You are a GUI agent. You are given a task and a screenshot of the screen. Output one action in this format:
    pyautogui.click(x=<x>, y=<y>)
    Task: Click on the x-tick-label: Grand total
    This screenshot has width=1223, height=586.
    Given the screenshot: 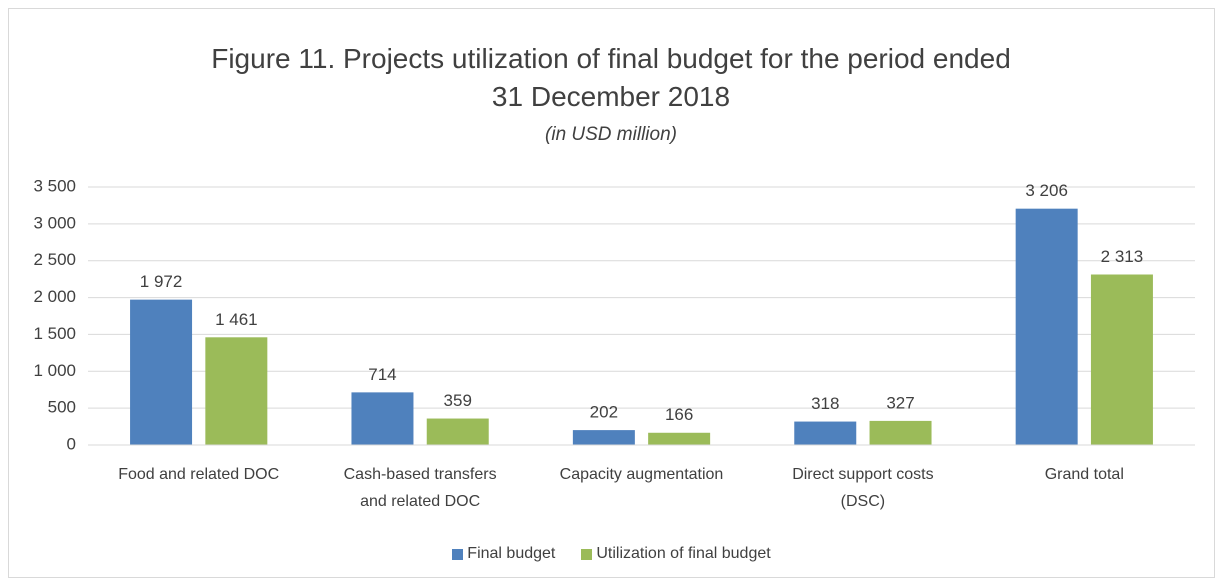 What is the action you would take?
    pyautogui.click(x=1084, y=474)
    